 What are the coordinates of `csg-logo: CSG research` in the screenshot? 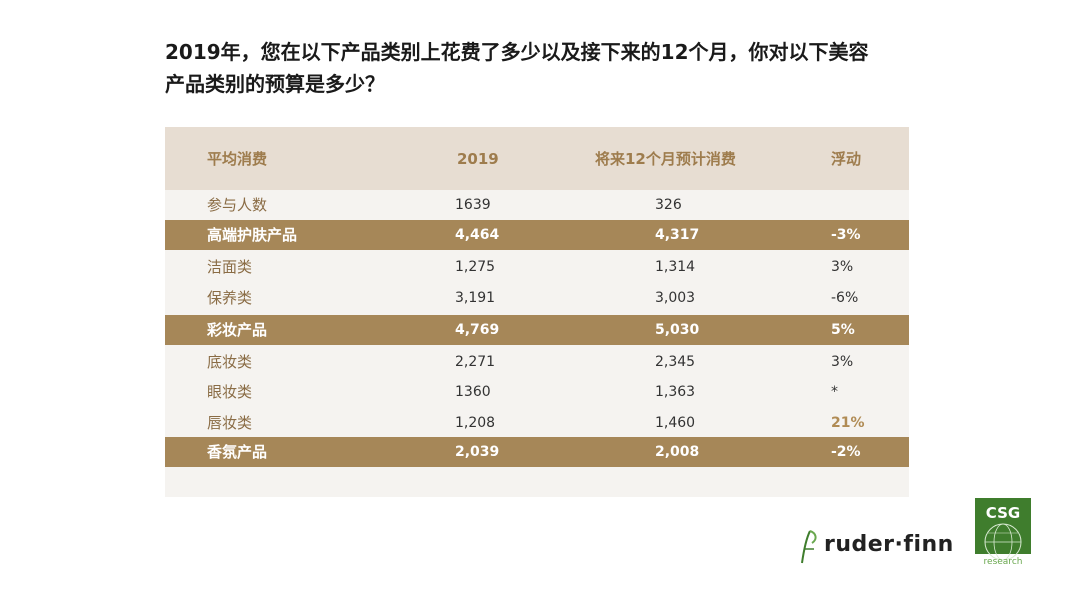 It's located at (1003, 532).